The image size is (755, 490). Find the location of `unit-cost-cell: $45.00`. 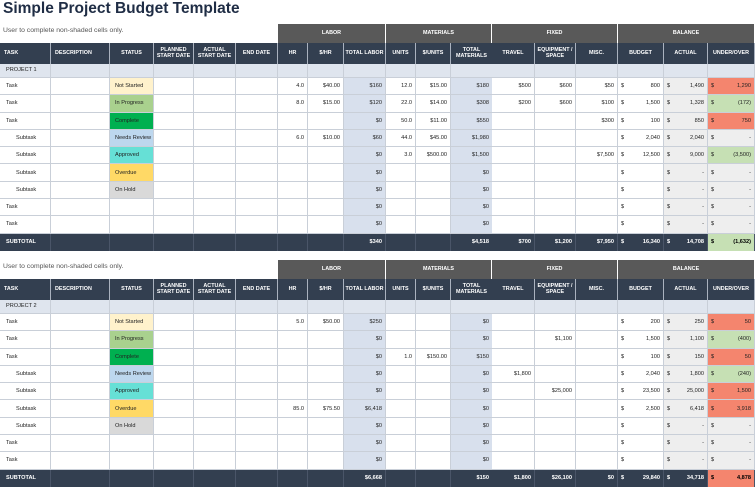

unit-cost-cell: $45.00 is located at coordinates (433, 138).